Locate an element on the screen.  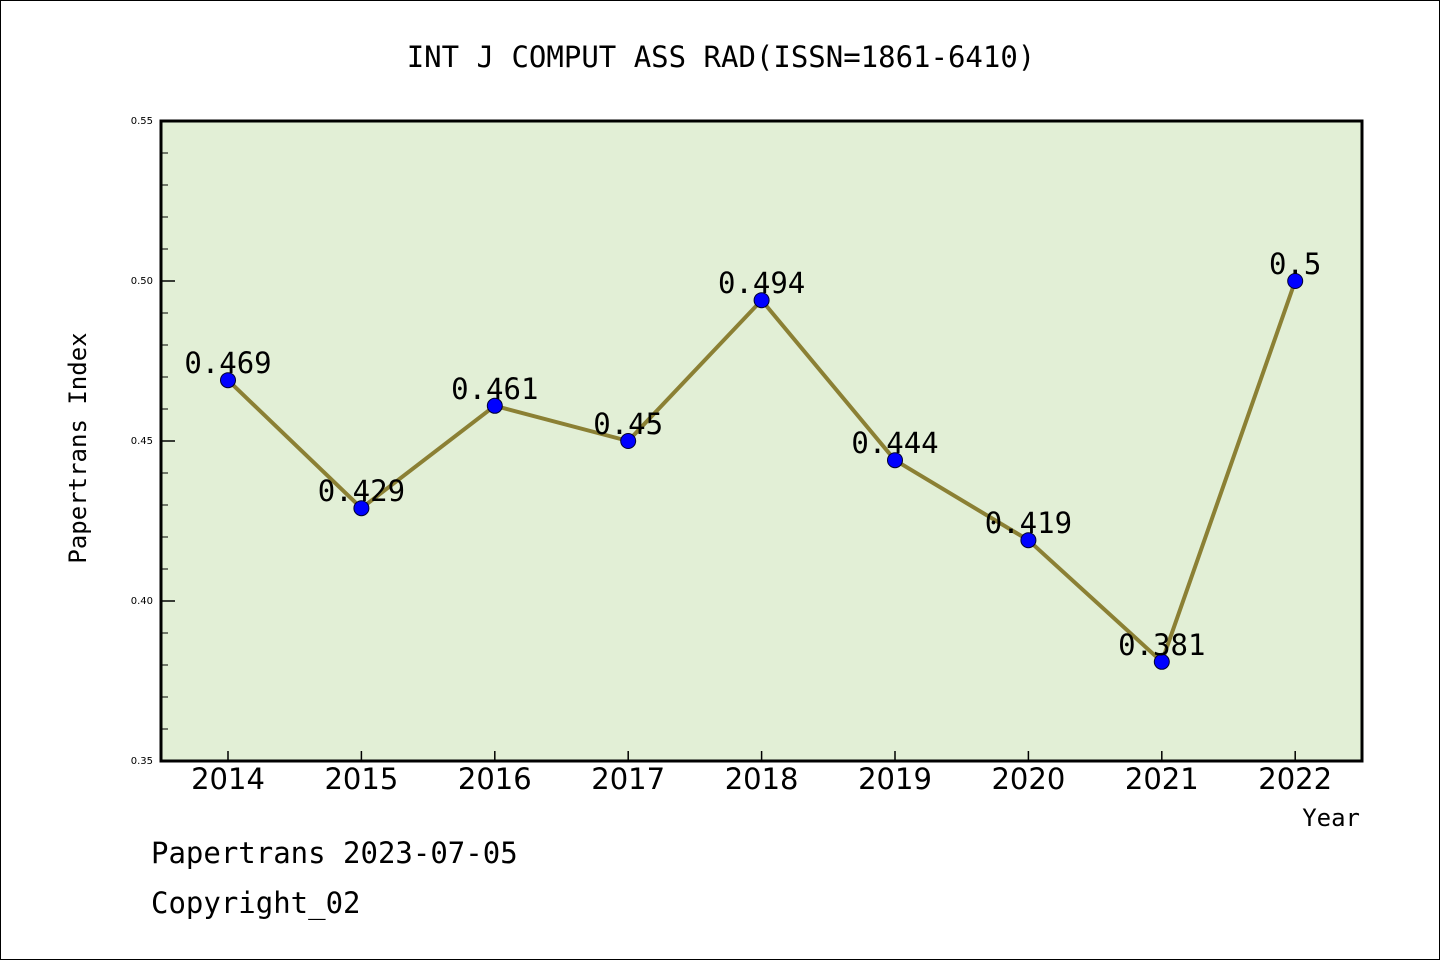
y-tick-label: 0.35 is located at coordinates (142, 761).